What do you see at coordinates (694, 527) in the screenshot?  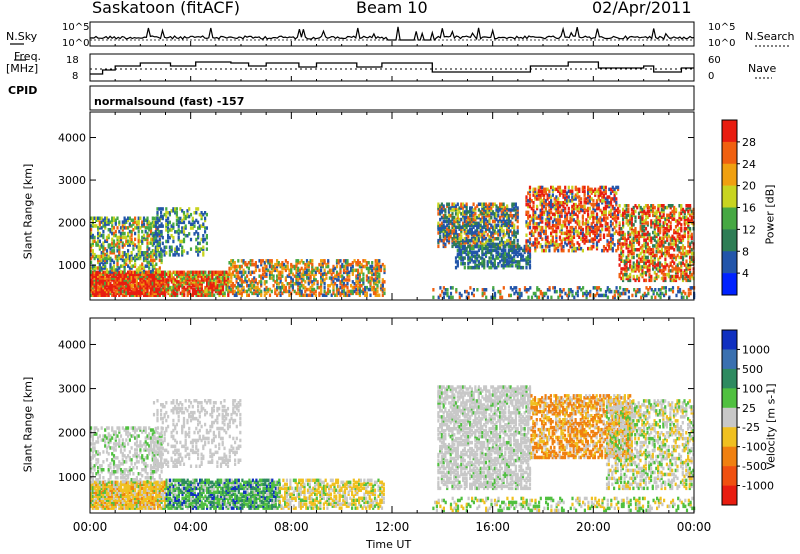 I see `xtick-label-6: 00:00` at bounding box center [694, 527].